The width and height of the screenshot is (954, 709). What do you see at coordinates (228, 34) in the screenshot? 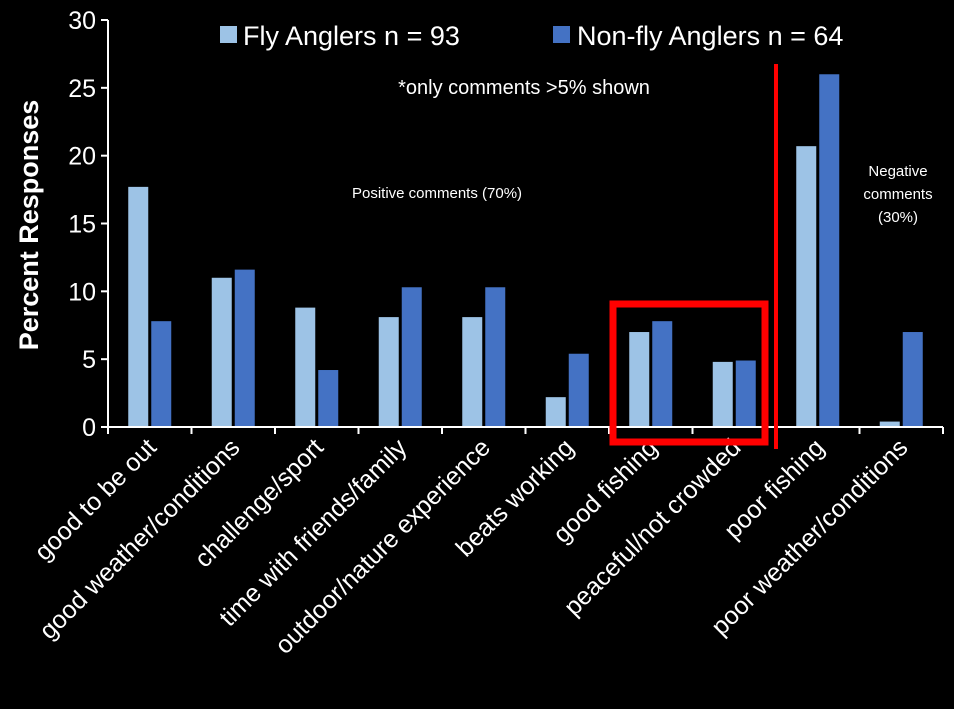
I see `legend-swatch-fly` at bounding box center [228, 34].